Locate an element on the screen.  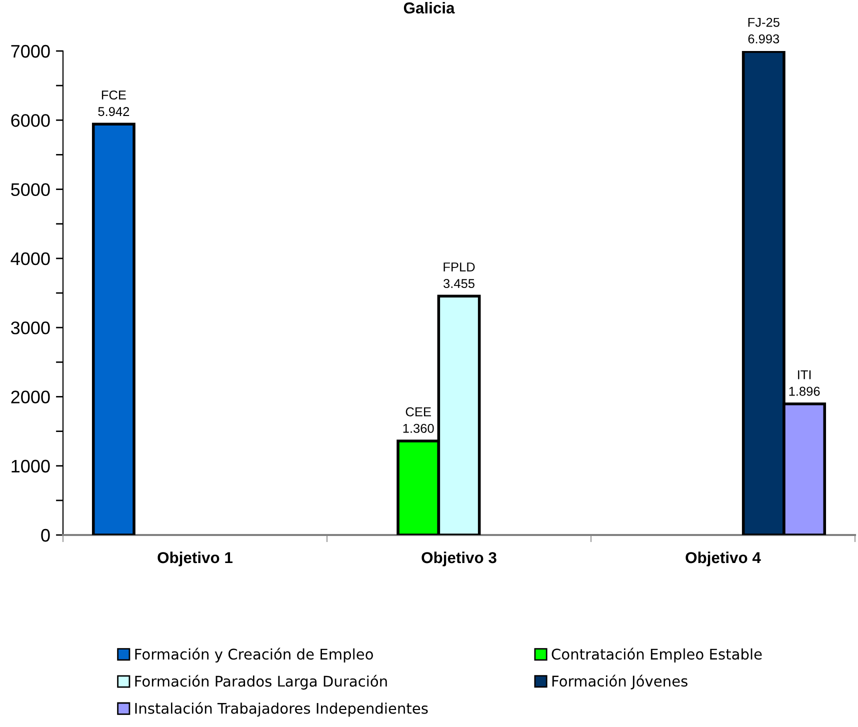
y-tick-label: 1000 is located at coordinates (31, 466).